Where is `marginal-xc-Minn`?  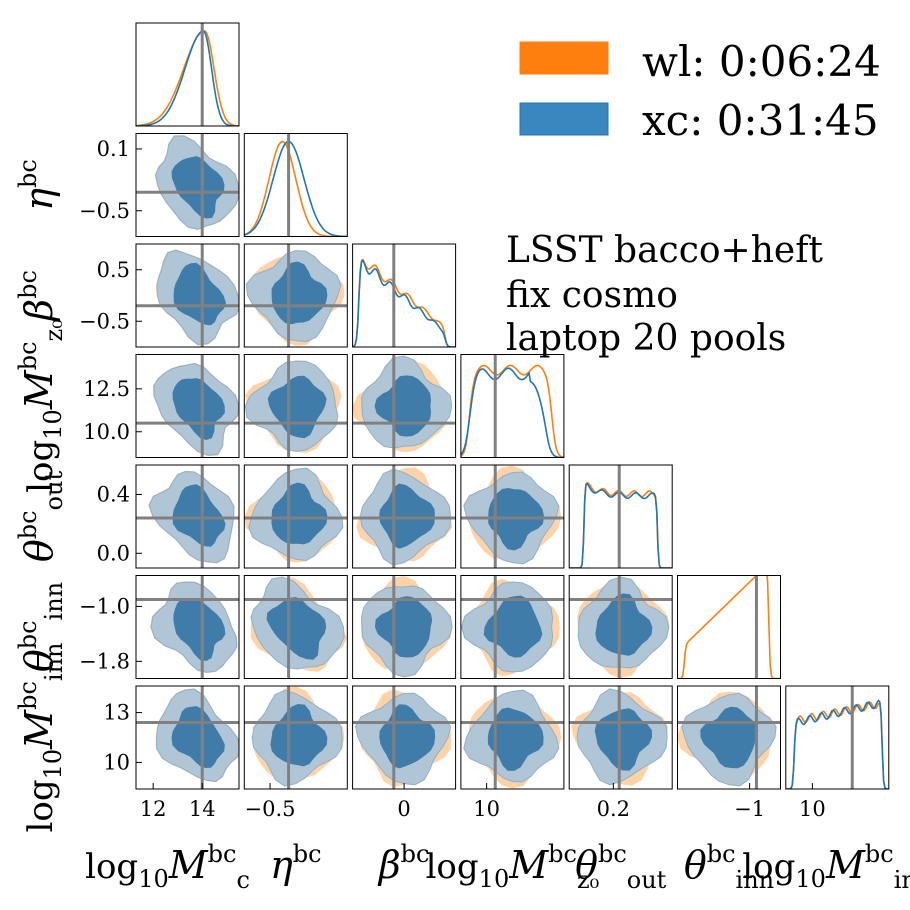 marginal-xc-Minn is located at coordinates (837, 744).